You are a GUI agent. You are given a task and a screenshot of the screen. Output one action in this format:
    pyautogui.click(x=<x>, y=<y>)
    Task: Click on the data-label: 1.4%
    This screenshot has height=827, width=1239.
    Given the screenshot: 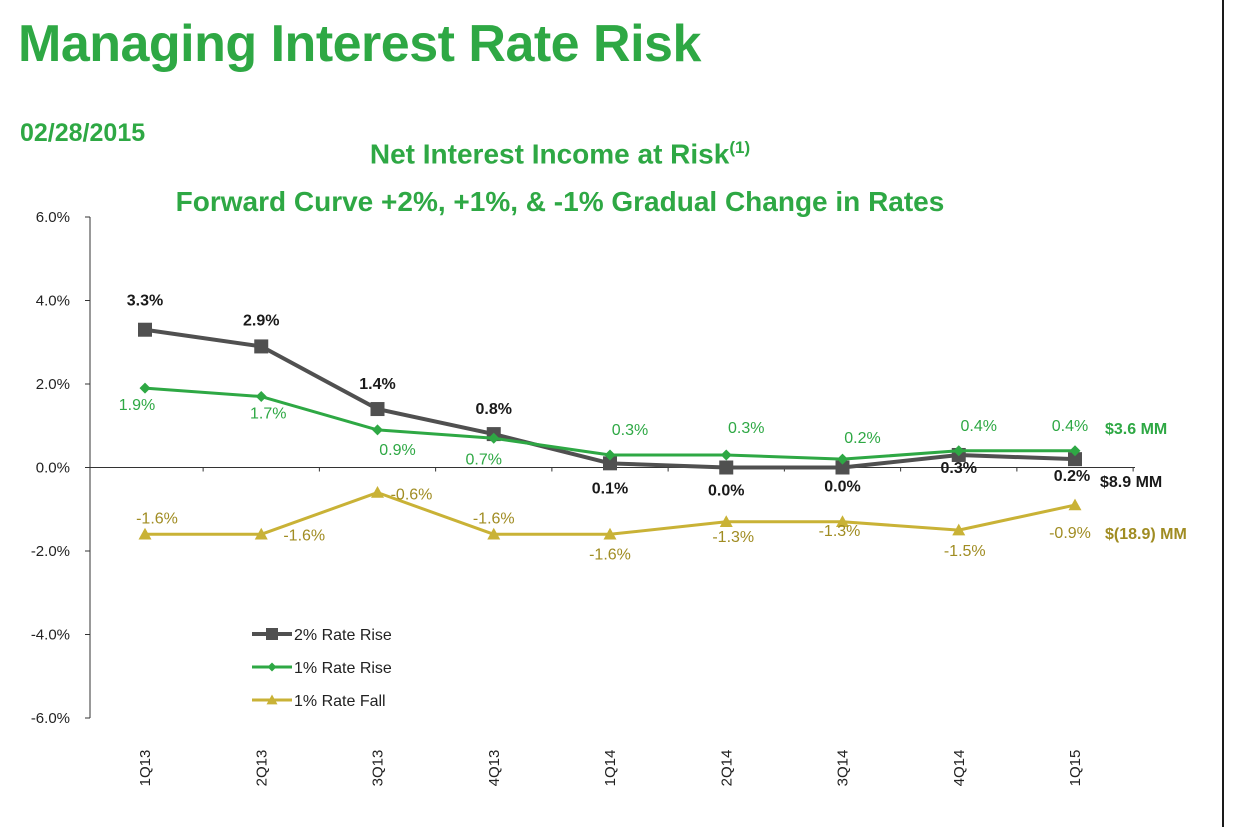 What is the action you would take?
    pyautogui.click(x=377, y=384)
    